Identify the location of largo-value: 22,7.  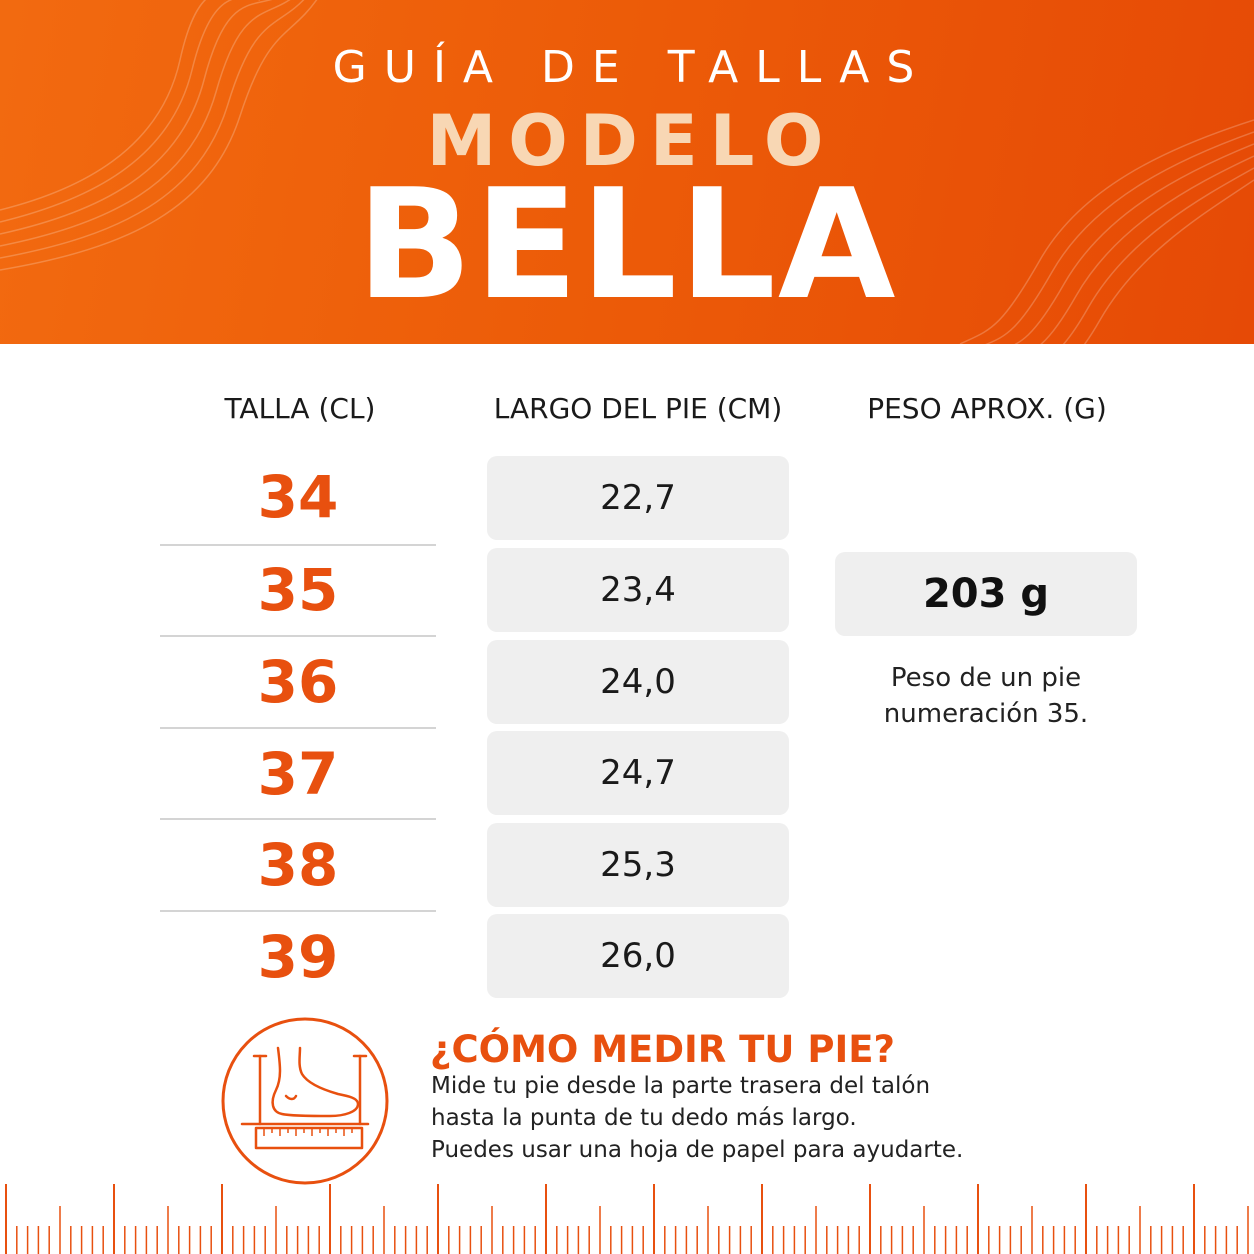
(638, 498).